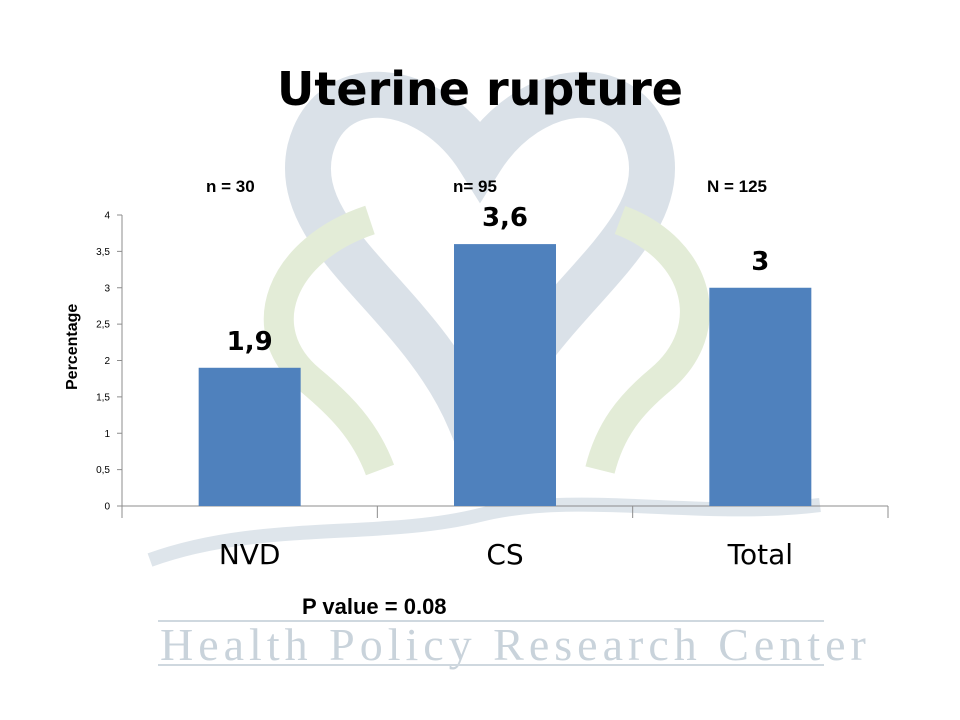 The width and height of the screenshot is (960, 720). I want to click on y-tick-label: 2,5, so click(103, 325).